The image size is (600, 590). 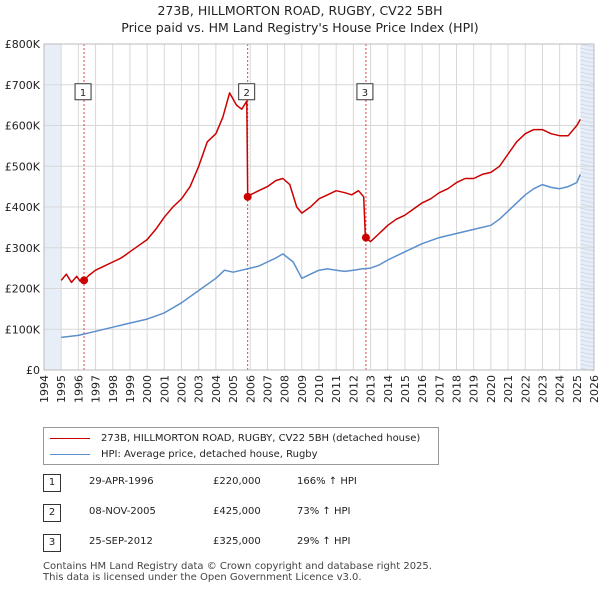 I want to click on x-tick-label: 2024, so click(x=560, y=389).